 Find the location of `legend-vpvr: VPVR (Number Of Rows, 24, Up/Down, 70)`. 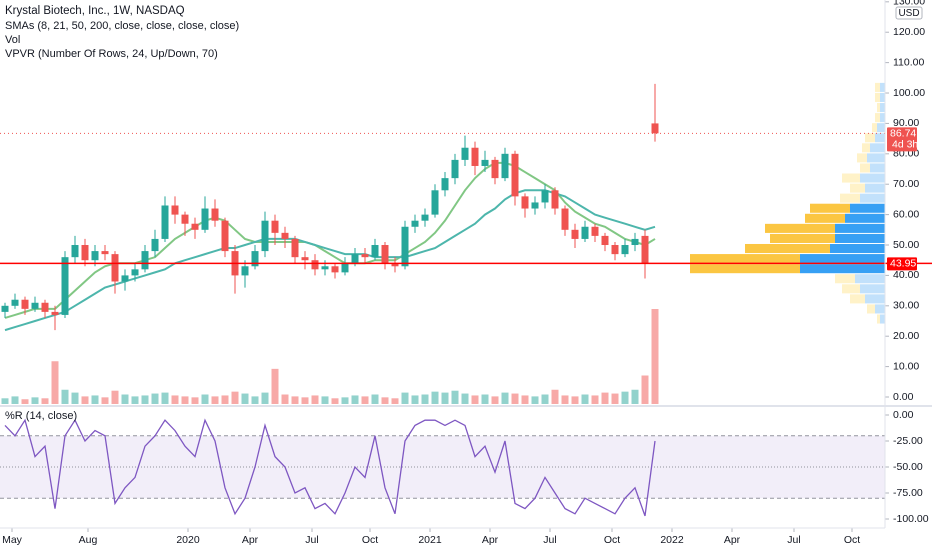

legend-vpvr: VPVR (Number Of Rows, 24, Up/Down, 70) is located at coordinates (111, 54).